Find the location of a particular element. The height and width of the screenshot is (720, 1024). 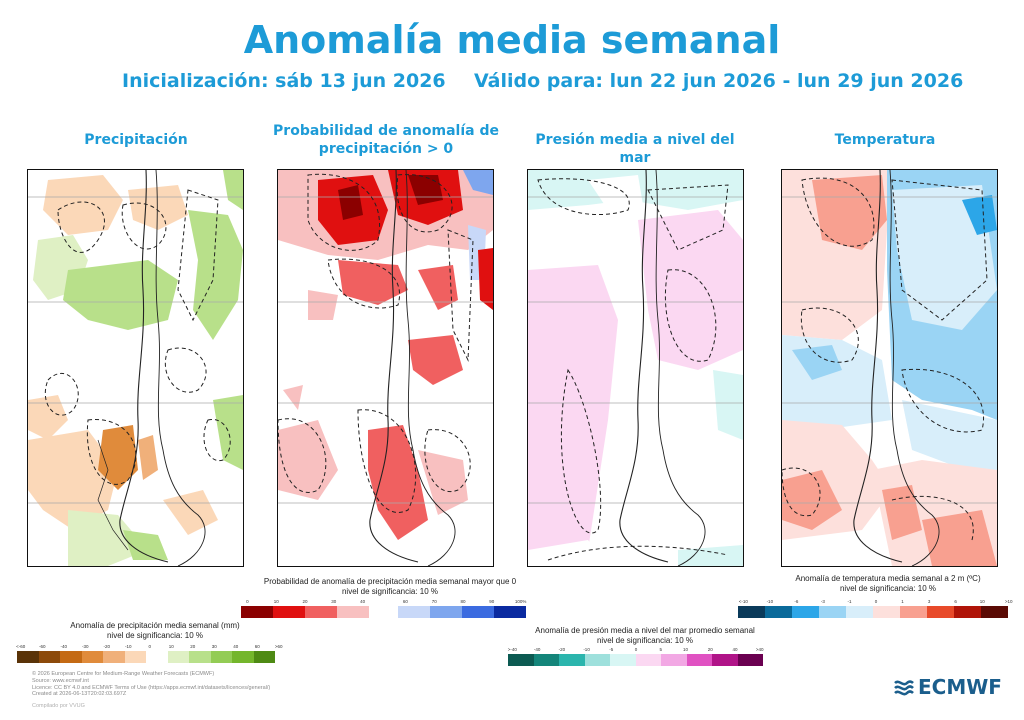

colorbar-tick-label: 1 is located at coordinates (902, 601).